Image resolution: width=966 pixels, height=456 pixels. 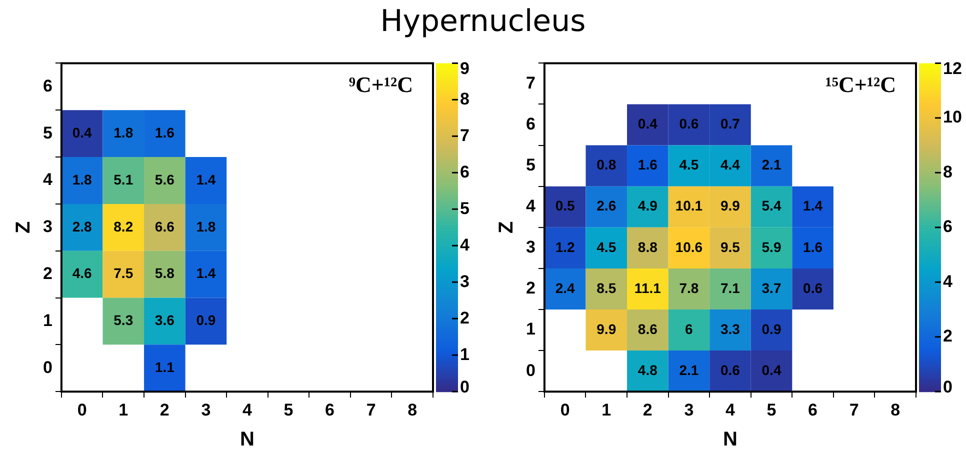 What do you see at coordinates (689, 246) in the screenshot?
I see `data-label: 10.6` at bounding box center [689, 246].